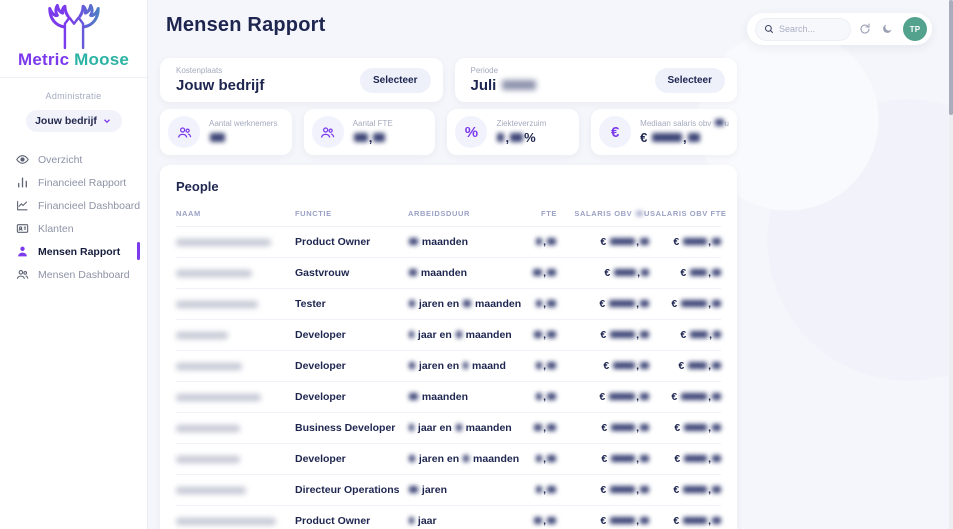 This screenshot has width=953, height=529. Describe the element at coordinates (484, 70) in the screenshot. I see `filter-label: Periode` at that location.